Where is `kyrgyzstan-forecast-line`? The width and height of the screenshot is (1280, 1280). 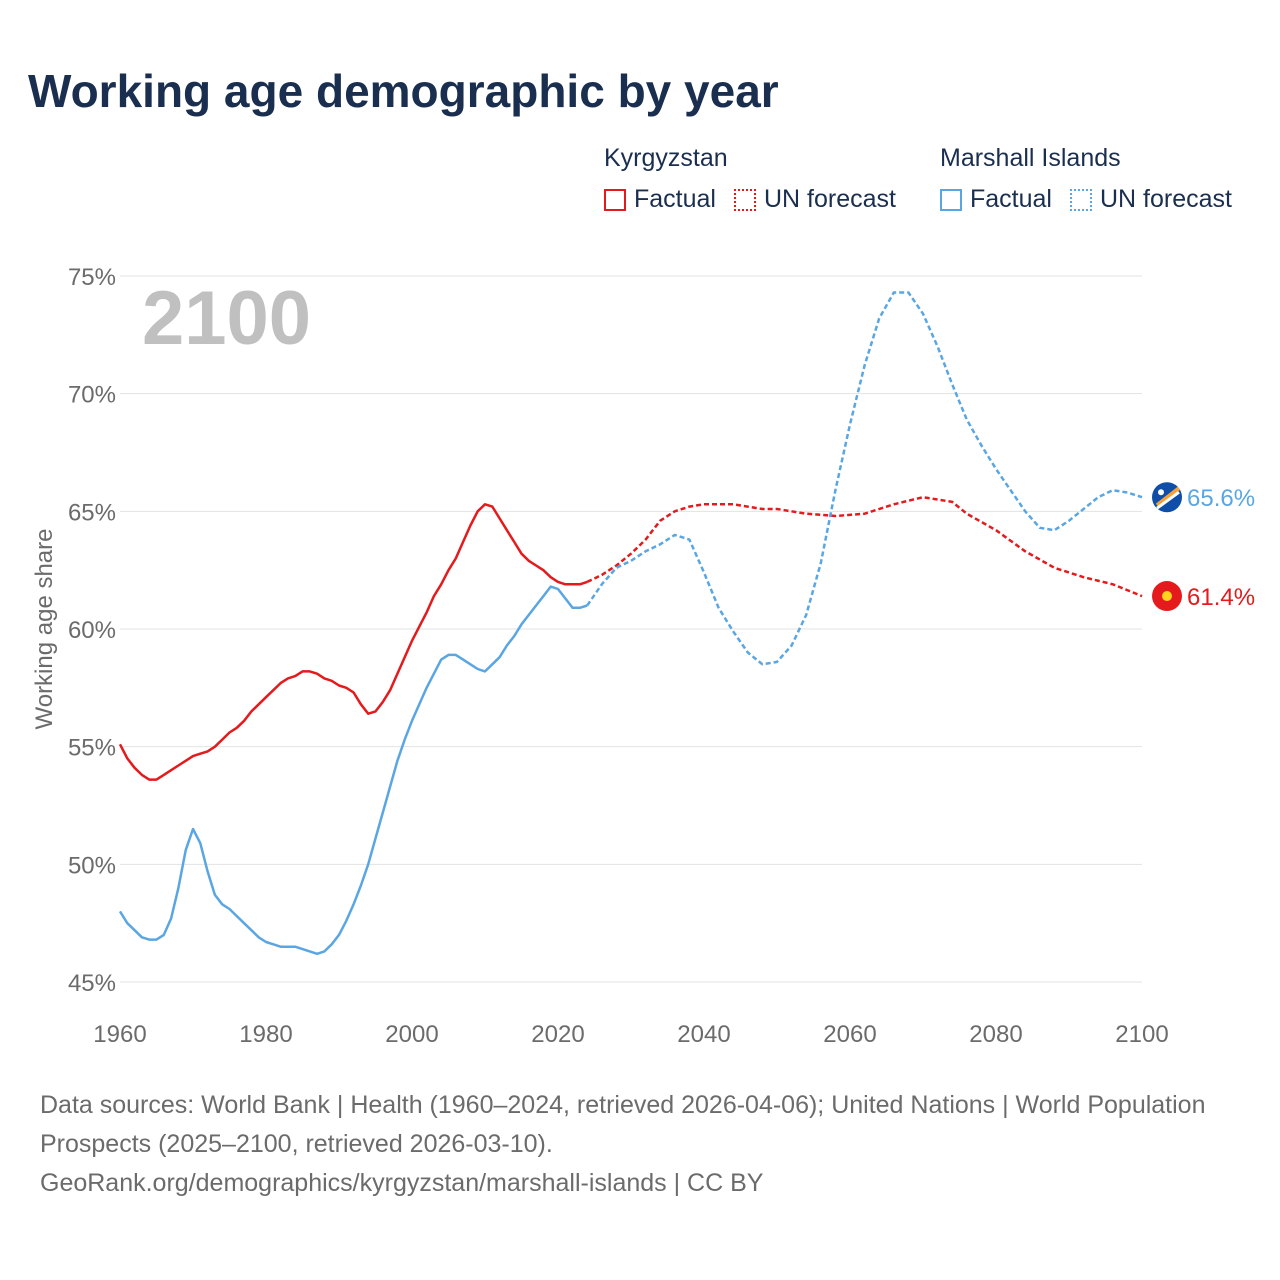 kyrgyzstan-forecast-line is located at coordinates (864, 546).